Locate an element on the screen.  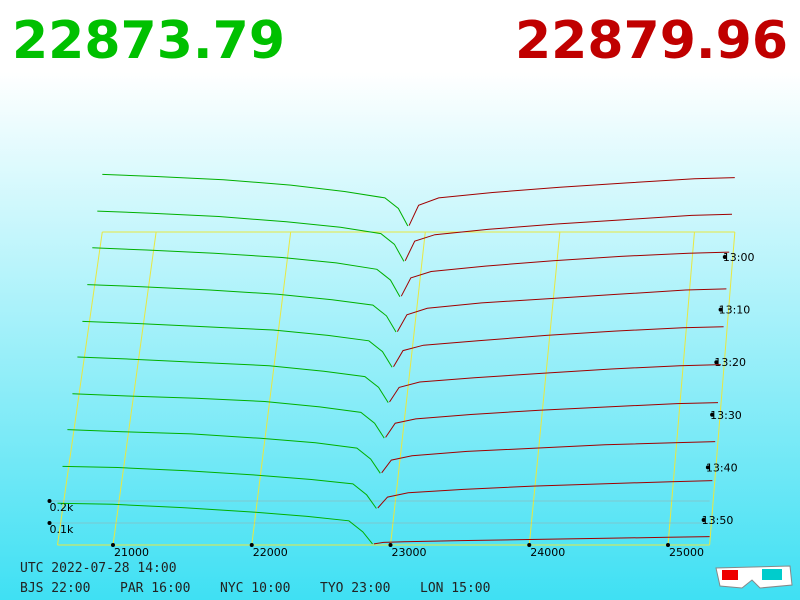
time-tick-label: 13:40 is located at coordinates (722, 467).